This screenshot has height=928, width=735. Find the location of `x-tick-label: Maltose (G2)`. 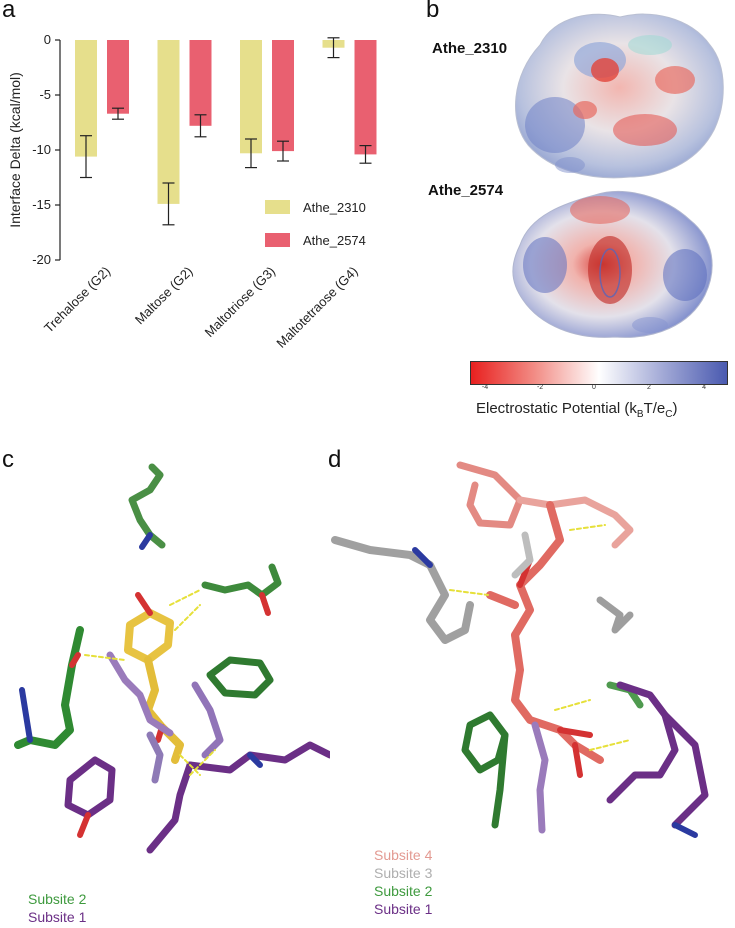

x-tick-label: Maltose (G2) is located at coordinates (164, 296).